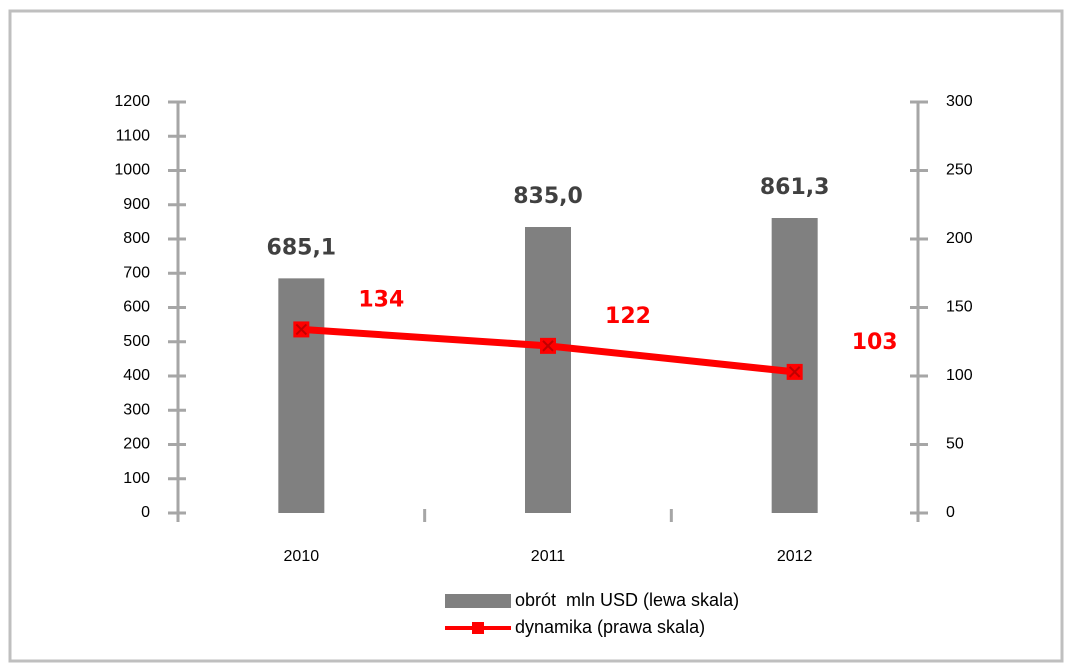 The image size is (1073, 664). Describe the element at coordinates (136, 341) in the screenshot. I see `y-tick-label: 500` at that location.